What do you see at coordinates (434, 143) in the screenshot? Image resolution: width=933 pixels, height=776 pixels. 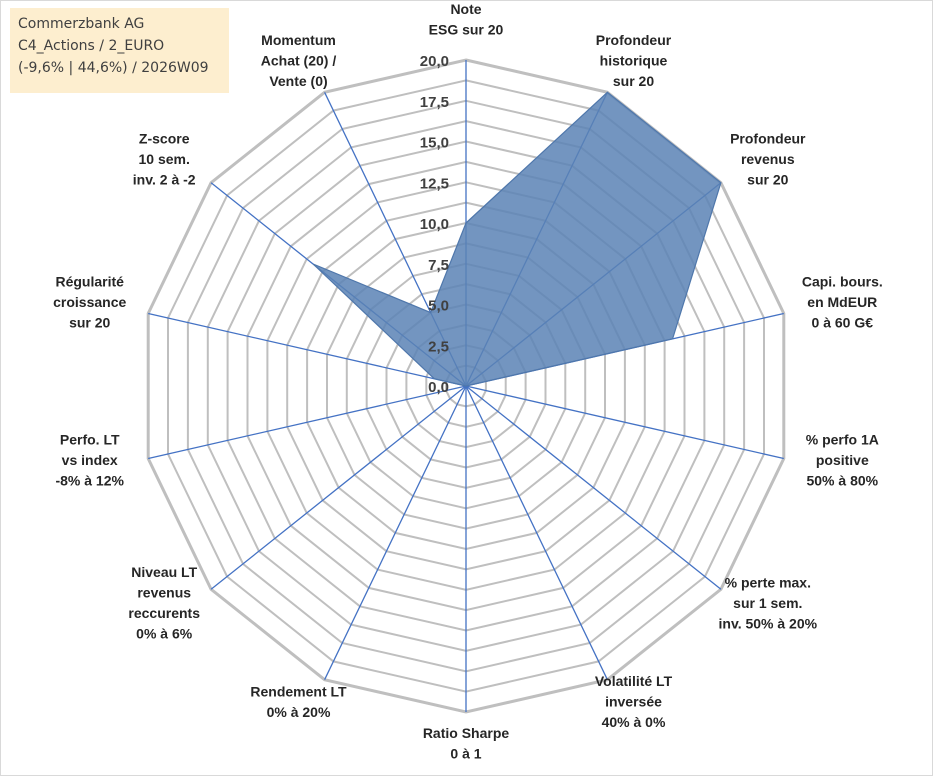 I see `tick-label: 15,0` at bounding box center [434, 143].